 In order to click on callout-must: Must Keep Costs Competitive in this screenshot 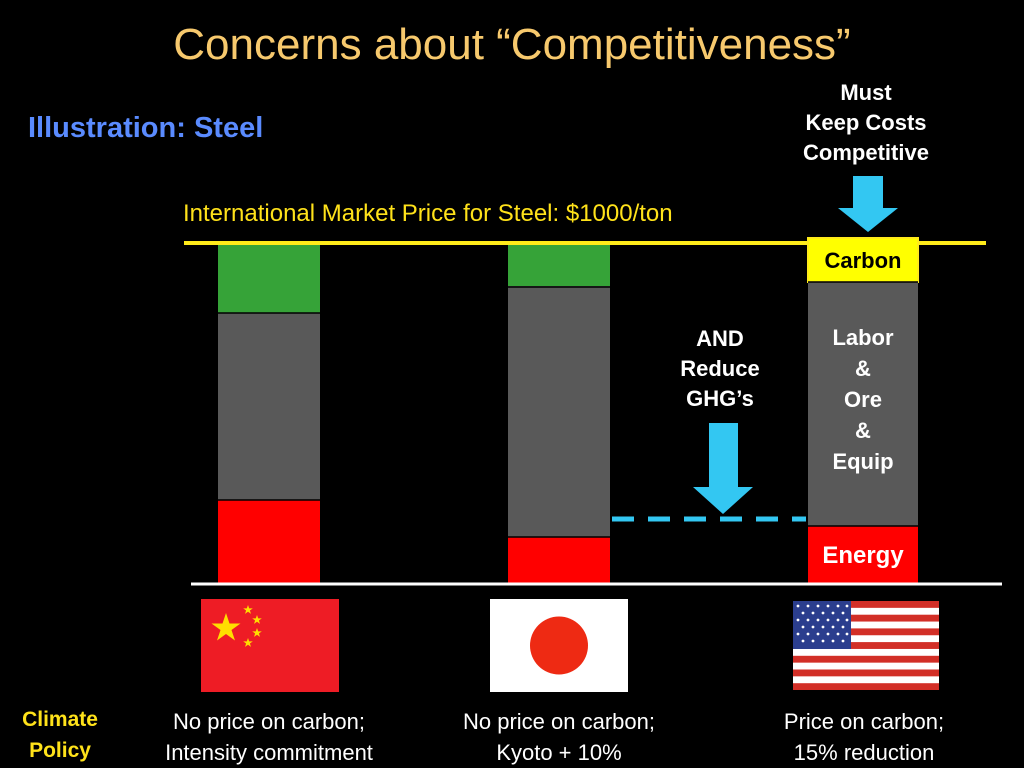, I will do `click(866, 123)`.